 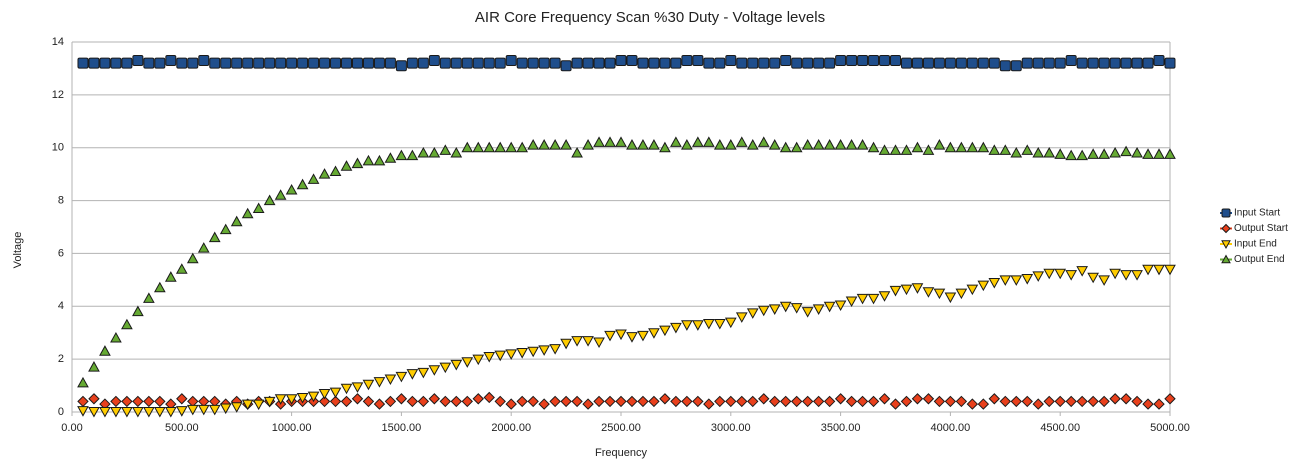 I want to click on y-tick-label: 12, so click(x=58, y=95).